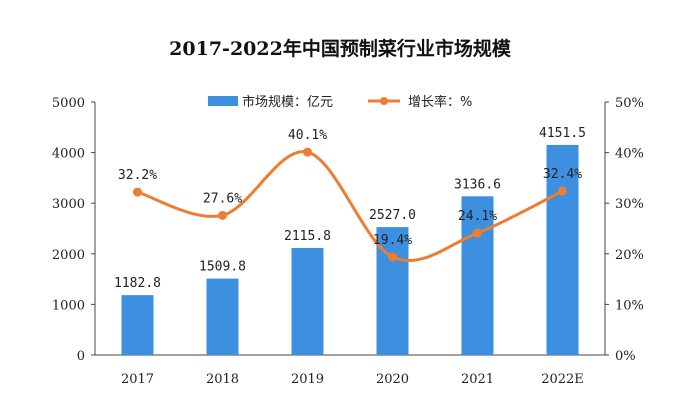  I want to click on legend-line-marker, so click(384, 101).